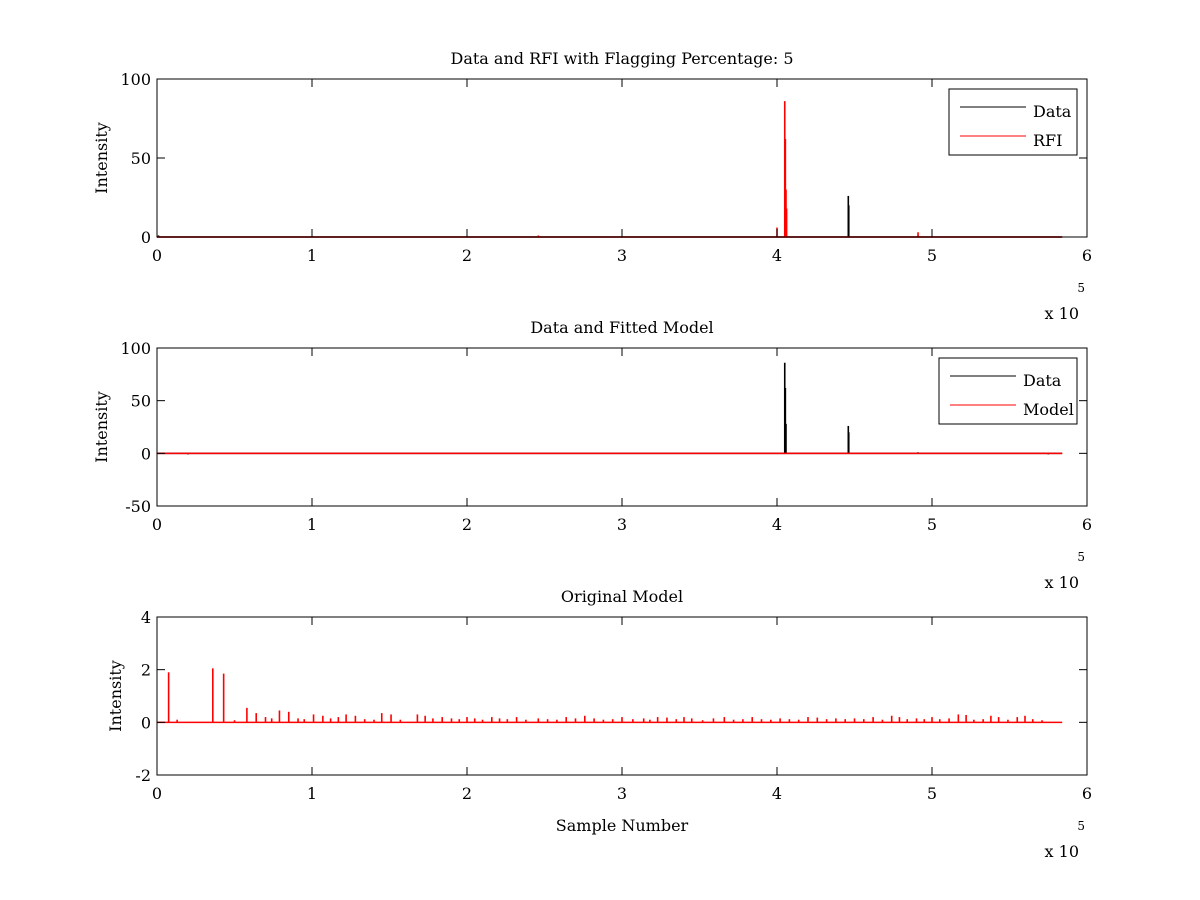 The height and width of the screenshot is (900, 1200). What do you see at coordinates (146, 670) in the screenshot?
I see `y-tick-label: 2` at bounding box center [146, 670].